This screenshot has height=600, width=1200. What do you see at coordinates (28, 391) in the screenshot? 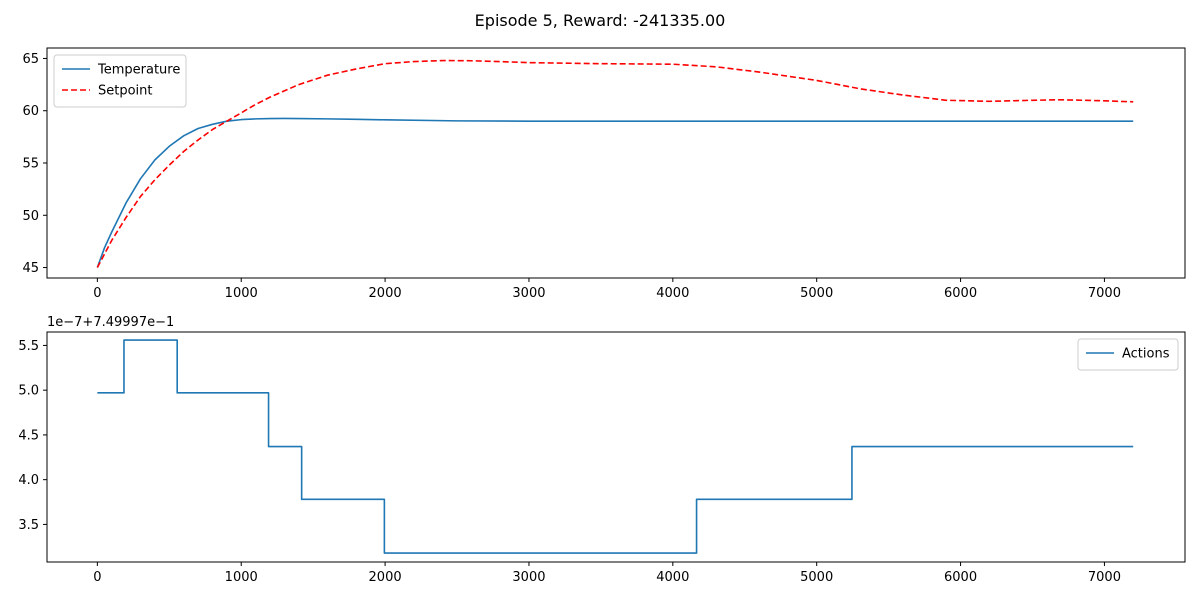
I see `y-tick-label: 5.0` at bounding box center [28, 391].